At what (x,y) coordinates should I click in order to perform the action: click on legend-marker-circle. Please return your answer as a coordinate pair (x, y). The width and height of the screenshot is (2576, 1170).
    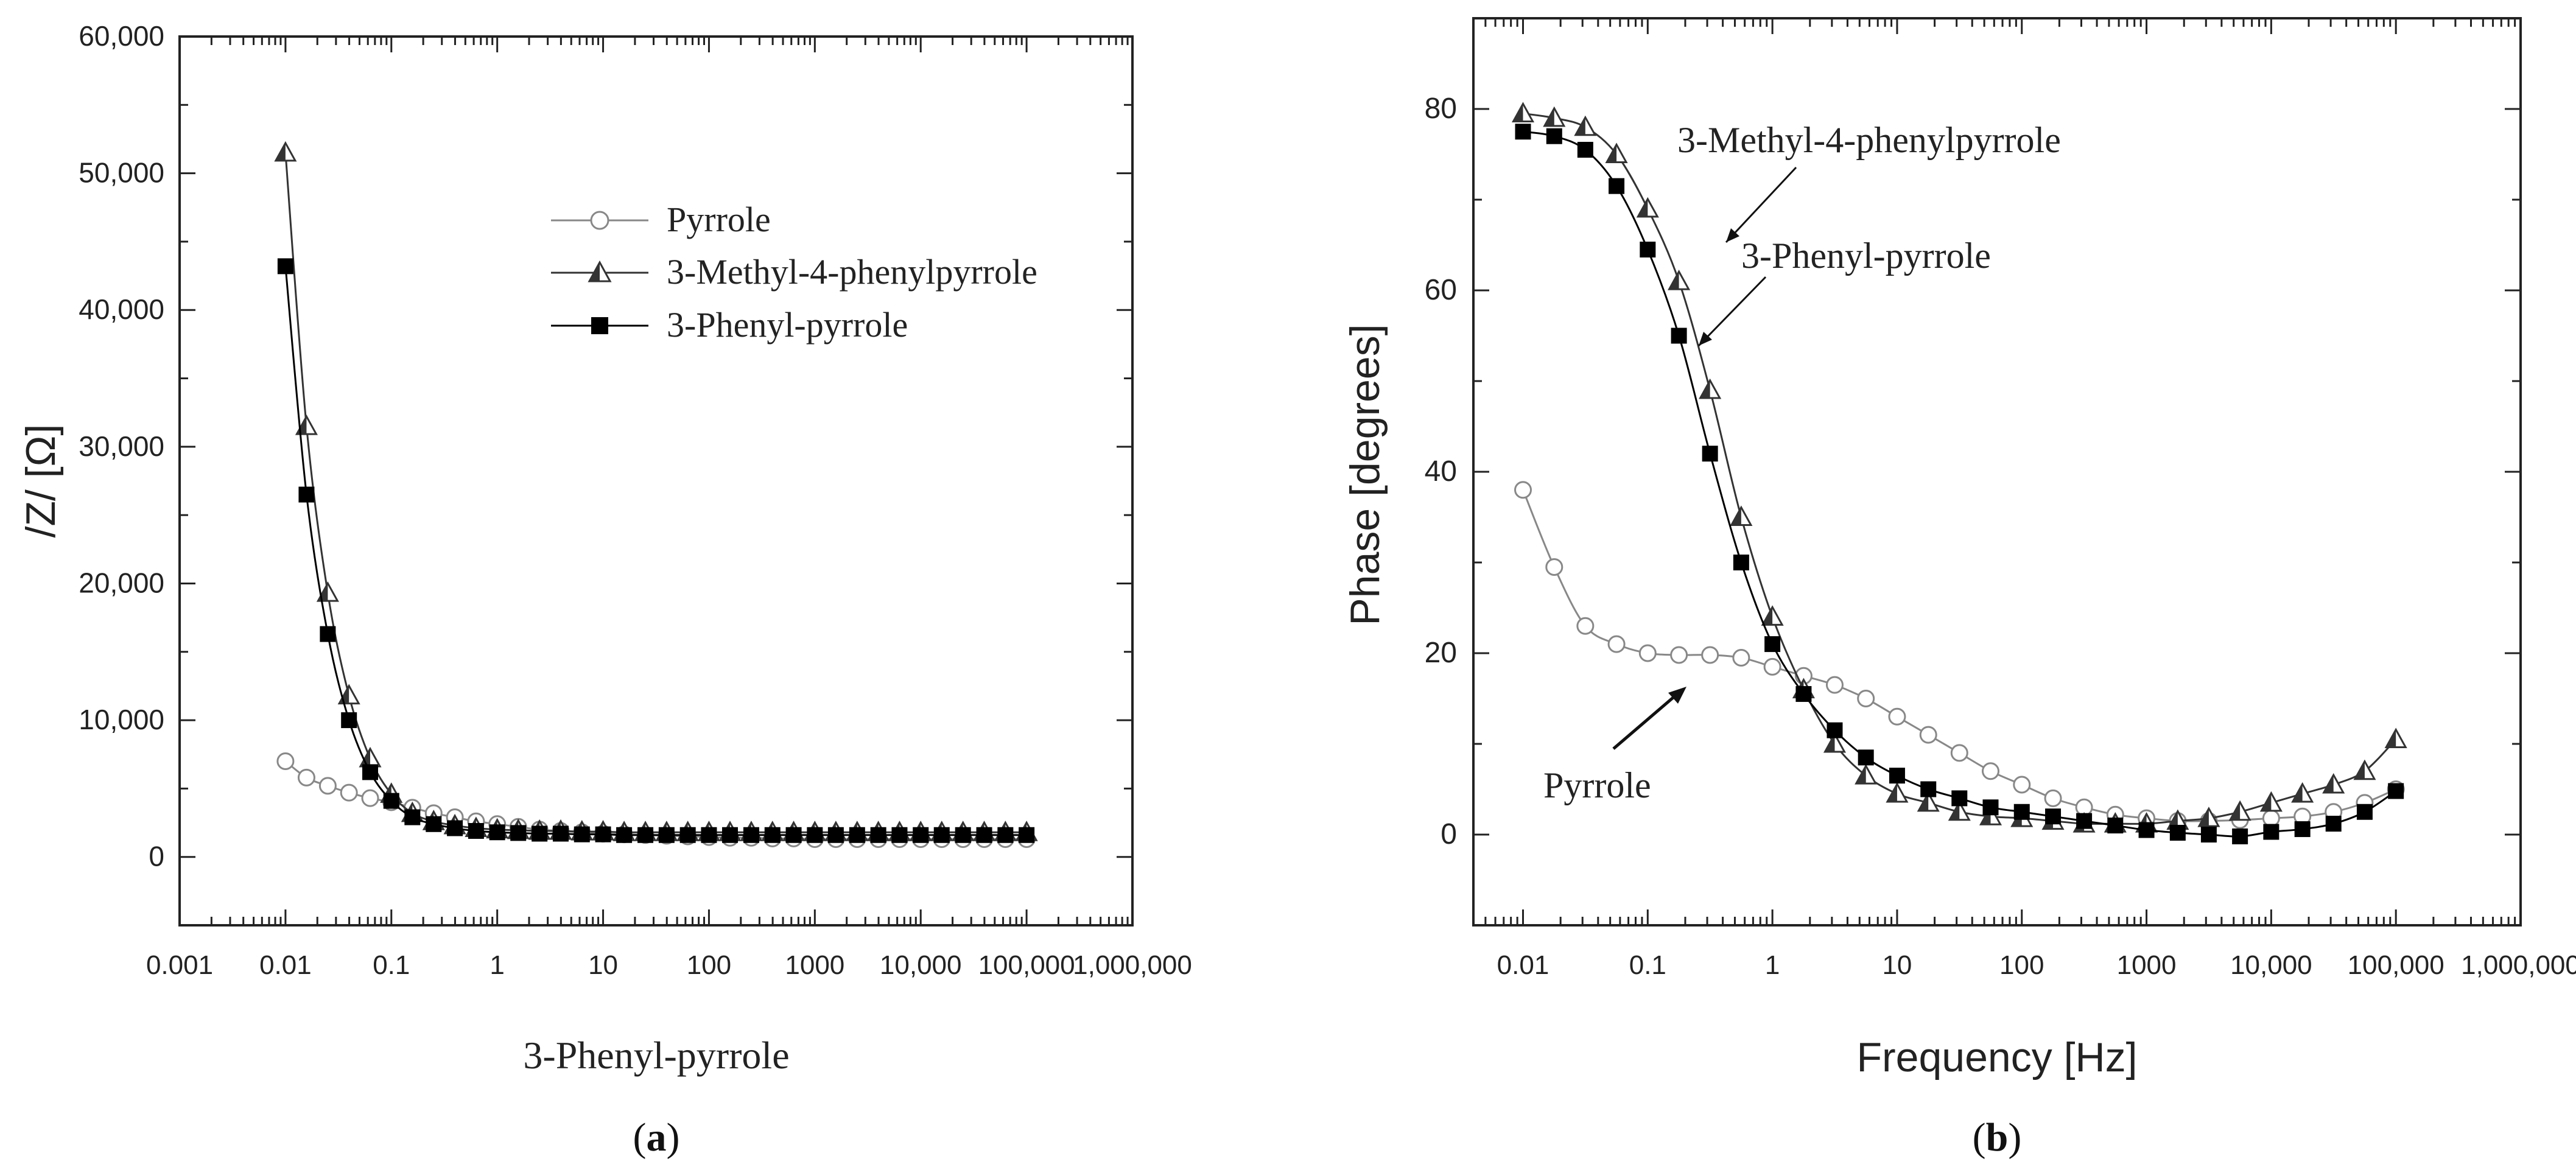
    Looking at the image, I should click on (599, 221).